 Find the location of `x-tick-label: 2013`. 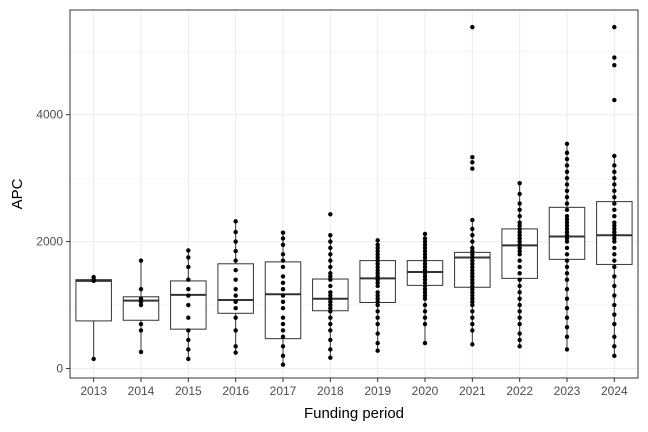

x-tick-label: 2013 is located at coordinates (93, 391).